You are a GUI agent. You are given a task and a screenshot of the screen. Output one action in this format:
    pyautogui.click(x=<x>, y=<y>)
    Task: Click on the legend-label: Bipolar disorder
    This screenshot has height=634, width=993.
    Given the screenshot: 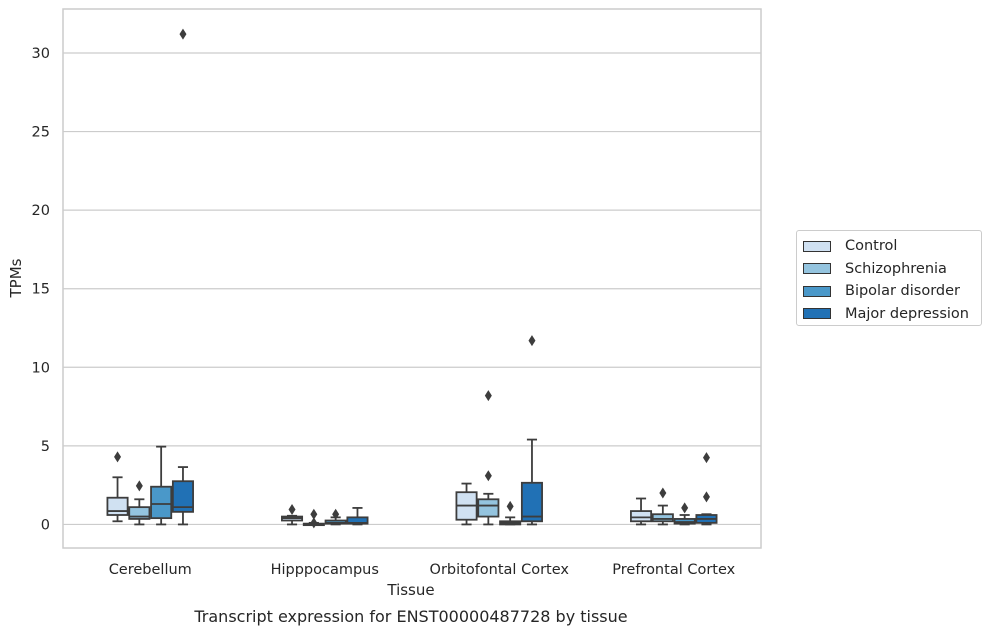 What is the action you would take?
    pyautogui.click(x=902, y=291)
    